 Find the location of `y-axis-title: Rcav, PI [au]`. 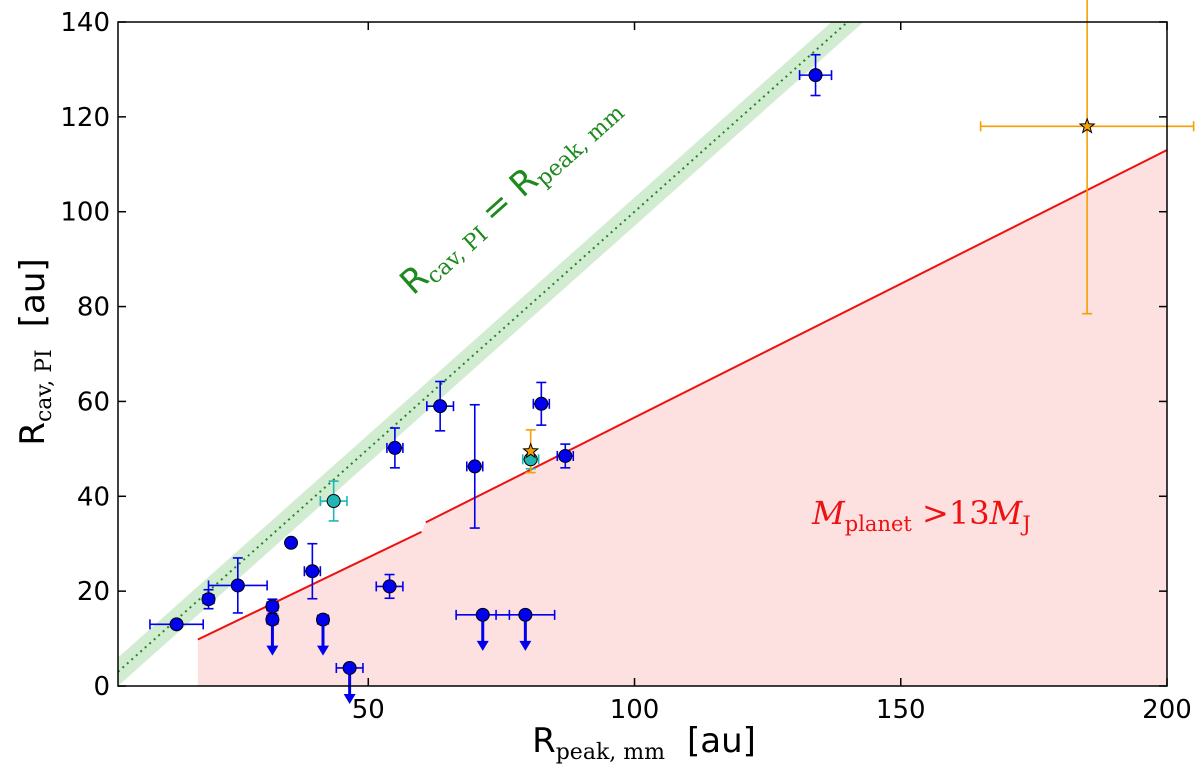

y-axis-title: Rcav, PI [au] is located at coordinates (35, 351).